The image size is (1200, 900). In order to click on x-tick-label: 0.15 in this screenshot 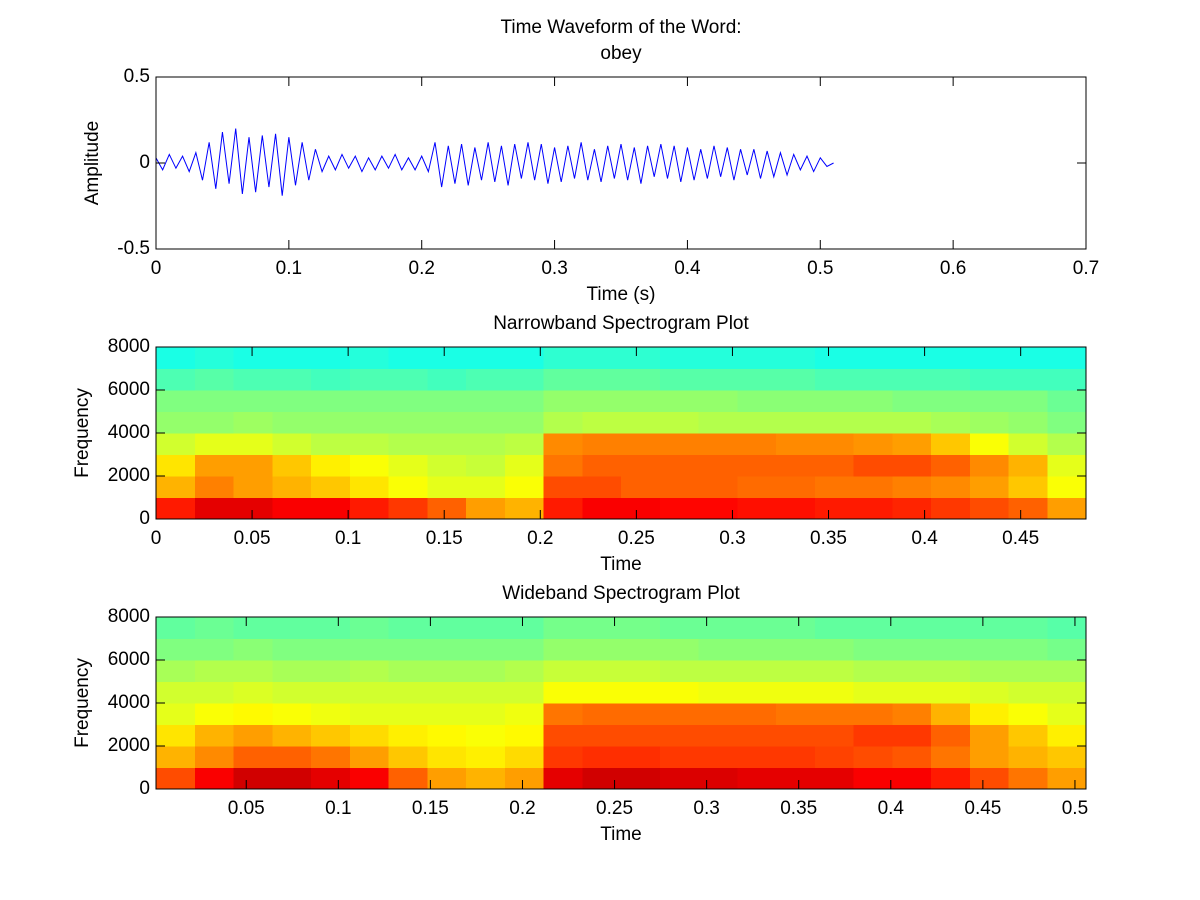, I will do `click(430, 808)`.